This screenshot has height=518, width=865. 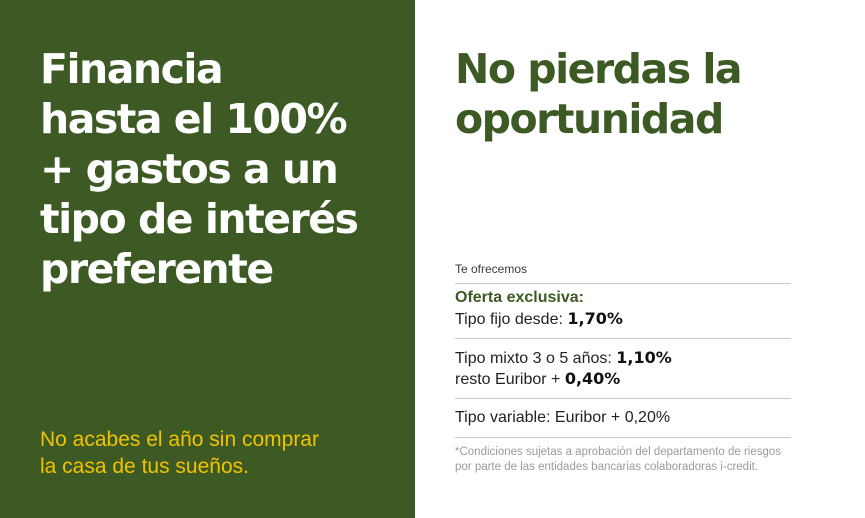 I want to click on headline-line: tipo de interés, so click(x=199, y=219).